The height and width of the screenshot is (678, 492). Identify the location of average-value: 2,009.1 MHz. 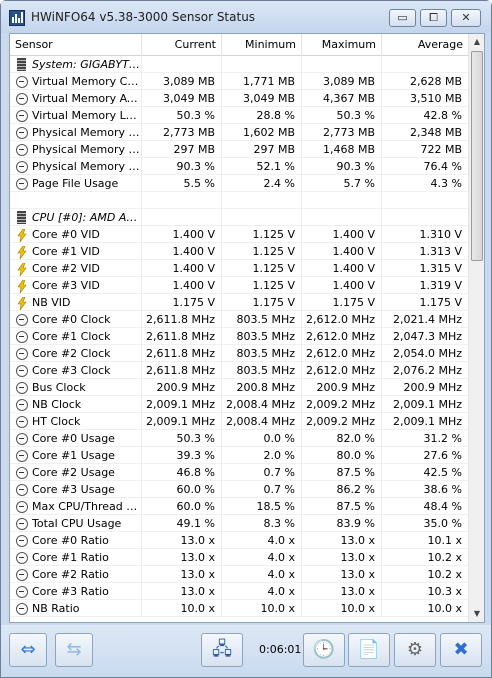
(427, 404).